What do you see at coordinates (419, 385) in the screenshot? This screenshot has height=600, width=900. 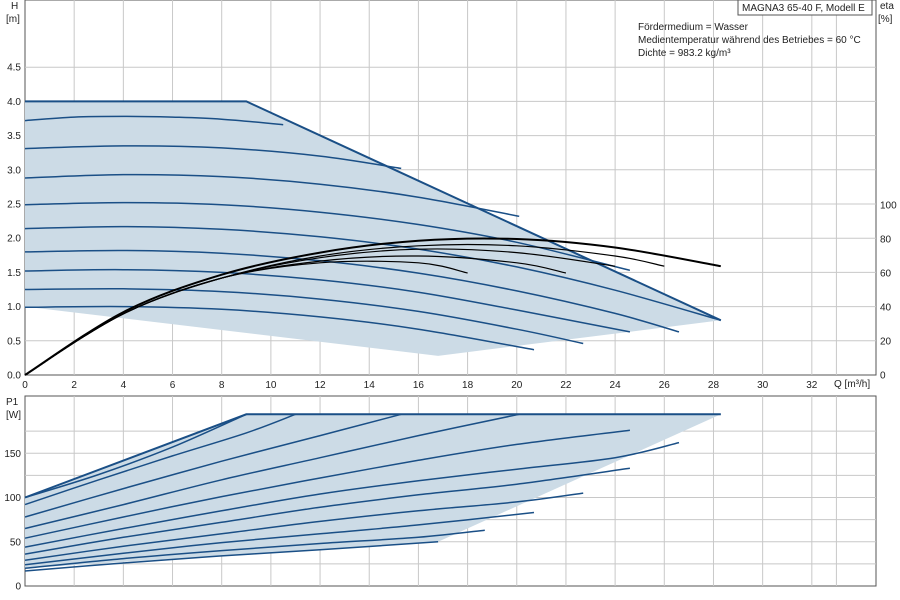 I see `x-tick-label: 16` at bounding box center [419, 385].